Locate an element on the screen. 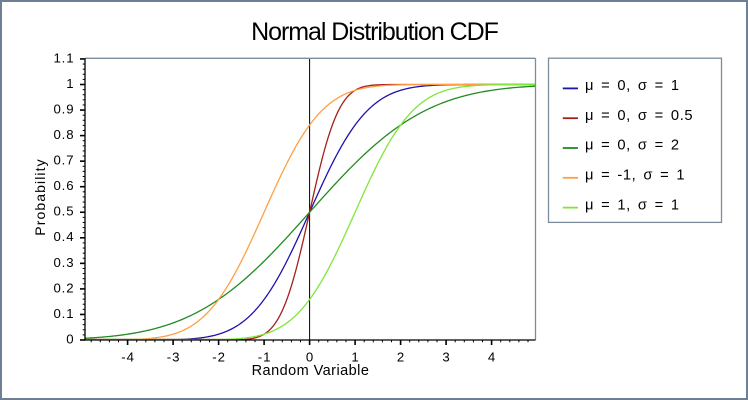  svg-text: 0.1 is located at coordinates (63, 313).